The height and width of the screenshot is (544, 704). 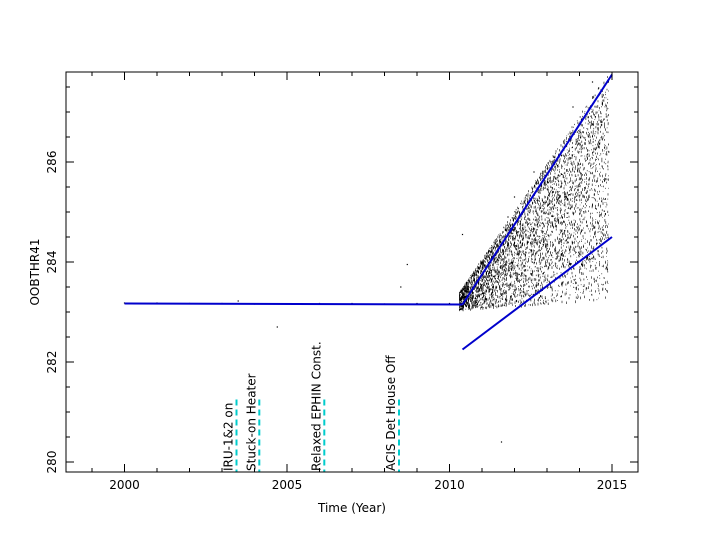 What do you see at coordinates (229, 437) in the screenshot?
I see `event-label-0: IRU-1&2 on` at bounding box center [229, 437].